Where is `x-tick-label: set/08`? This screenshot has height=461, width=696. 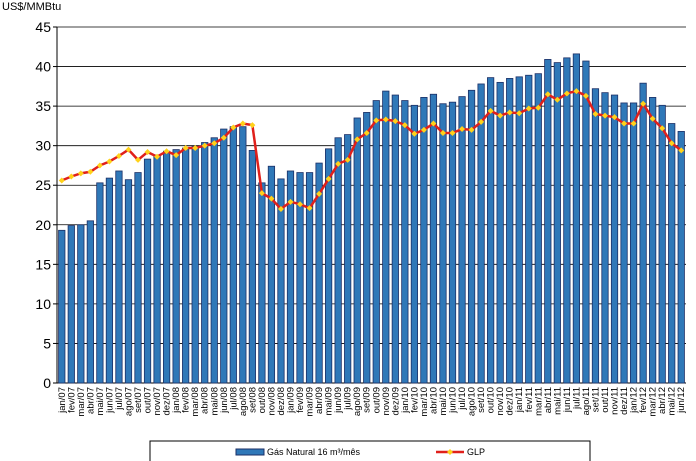
x-tick-label: set/08 is located at coordinates (252, 400).